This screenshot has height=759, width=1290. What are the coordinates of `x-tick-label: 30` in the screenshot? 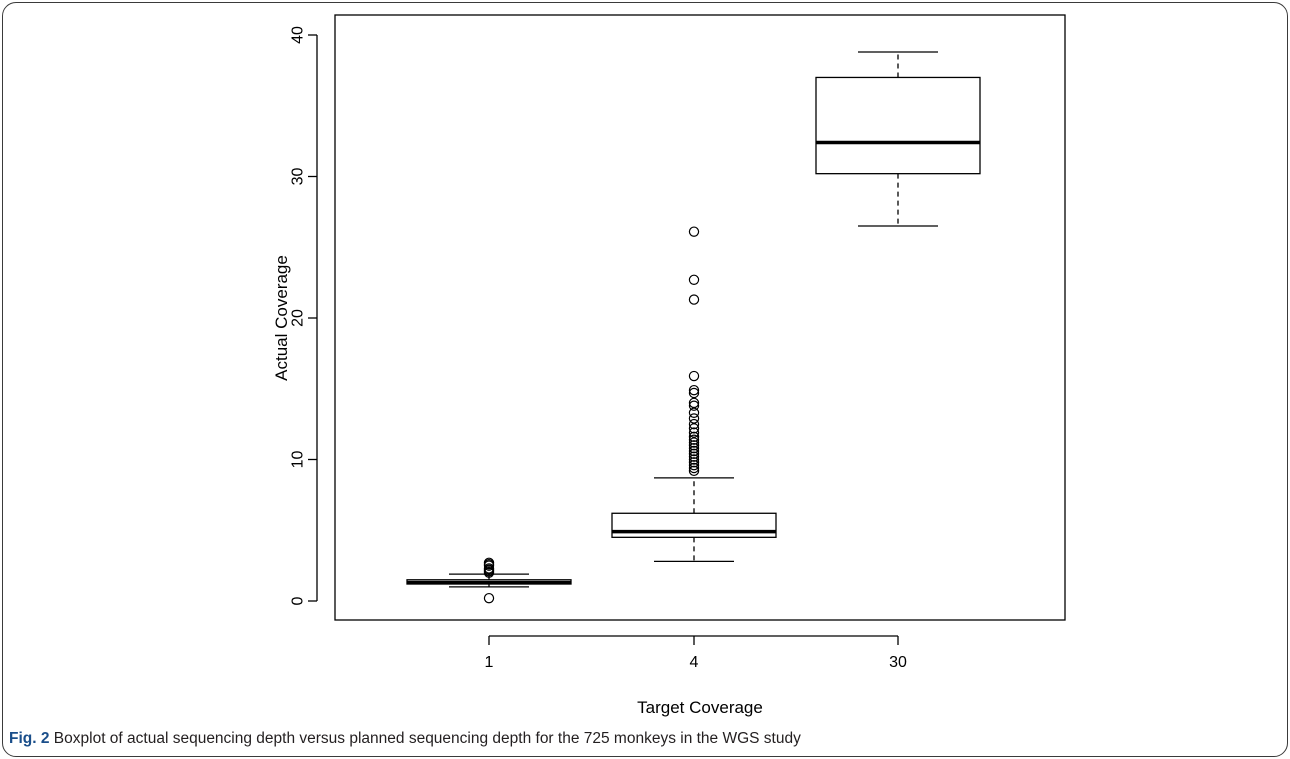 It's located at (898, 662).